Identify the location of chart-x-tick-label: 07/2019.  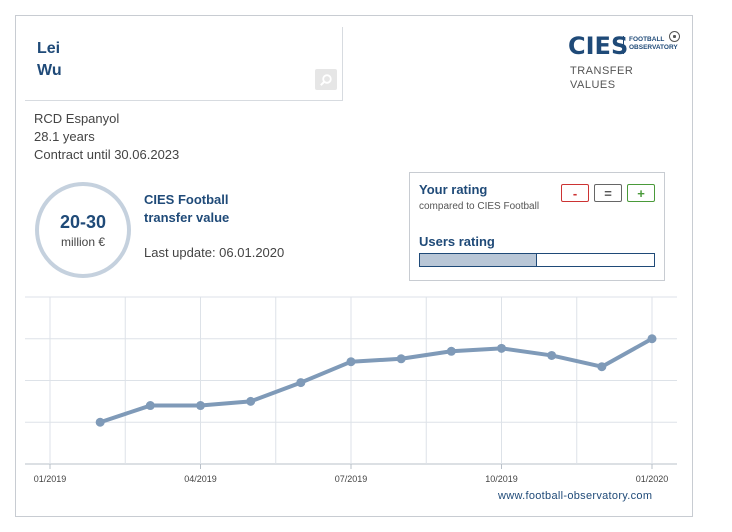
(351, 479).